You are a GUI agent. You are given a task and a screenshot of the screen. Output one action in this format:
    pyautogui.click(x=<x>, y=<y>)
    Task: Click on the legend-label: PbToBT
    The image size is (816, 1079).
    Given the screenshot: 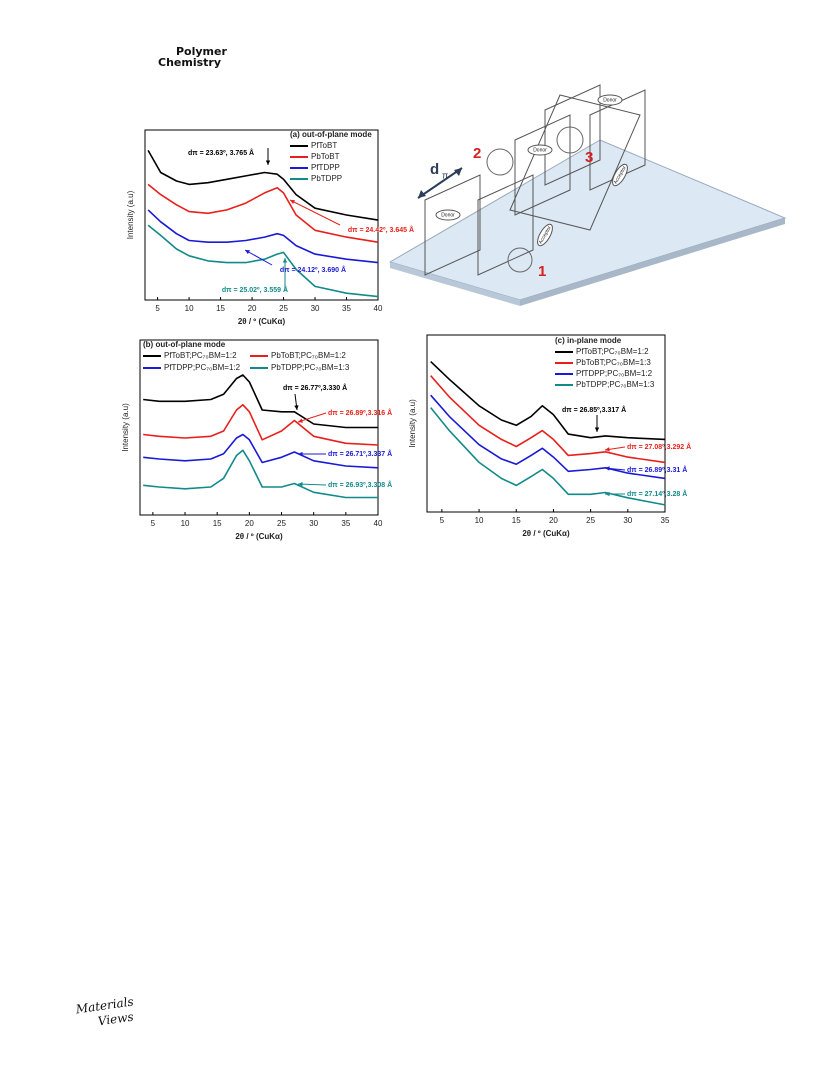 What is the action you would take?
    pyautogui.click(x=325, y=156)
    